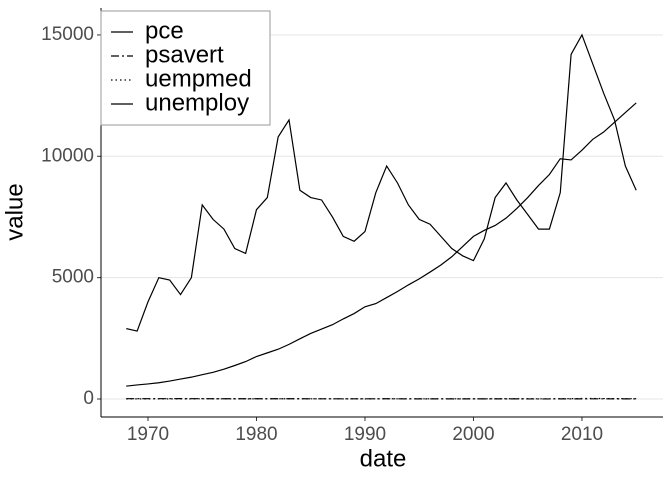  Describe the element at coordinates (88, 398) in the screenshot. I see `y-tick-label: 0` at that location.